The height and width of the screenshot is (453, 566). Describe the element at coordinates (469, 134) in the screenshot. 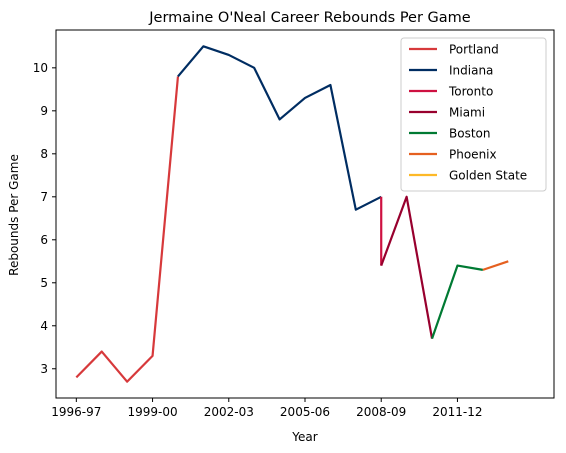

I see `legend-label: Boston` at that location.